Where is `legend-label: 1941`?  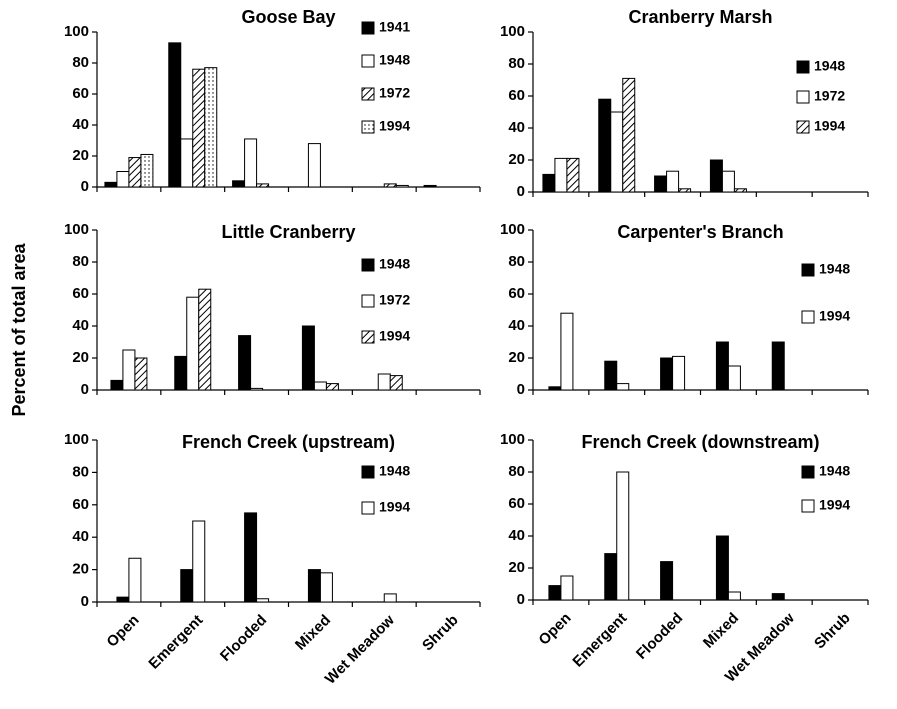
legend-label: 1941 is located at coordinates (394, 27).